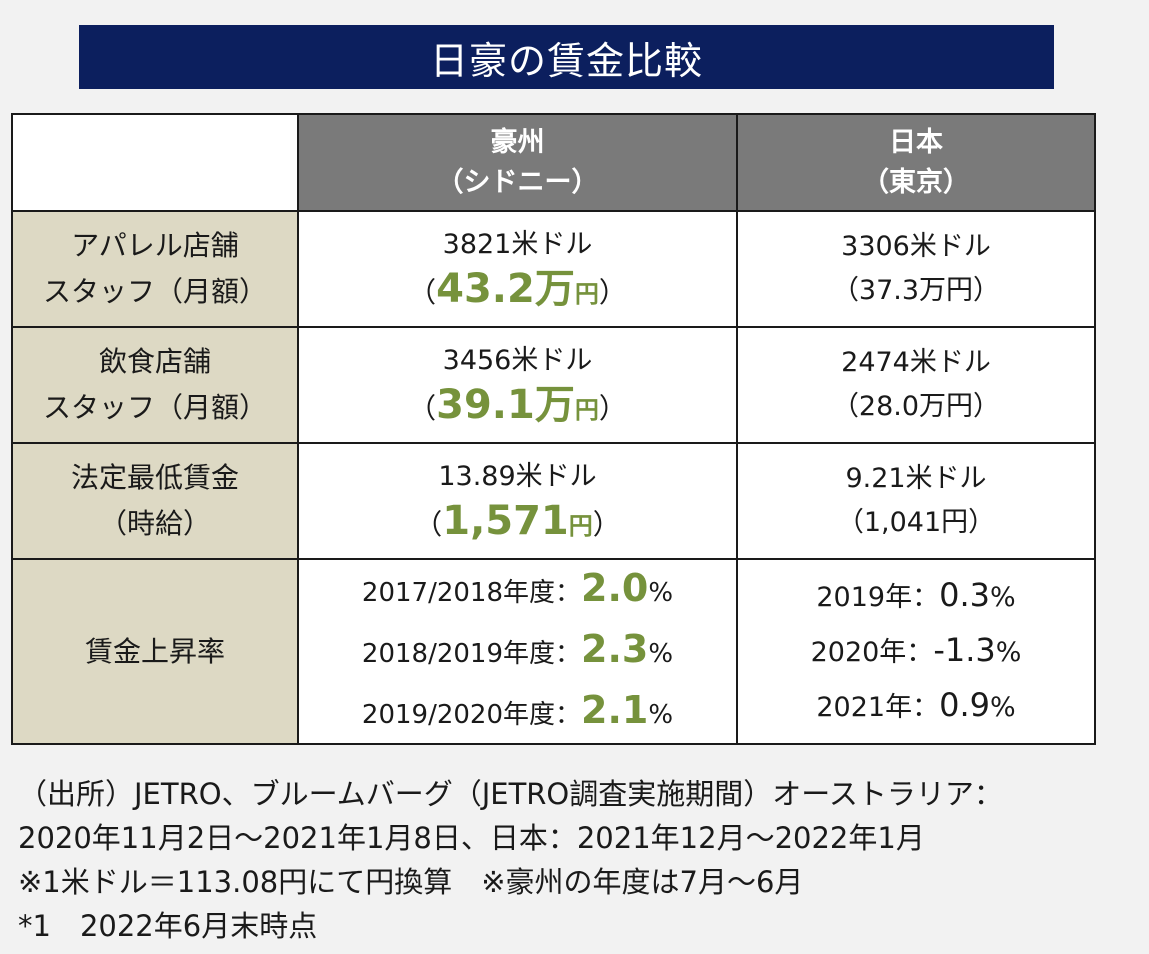 Image resolution: width=1149 pixels, height=954 pixels. What do you see at coordinates (155, 245) in the screenshot?
I see `row-label: アパレル店舗` at bounding box center [155, 245].